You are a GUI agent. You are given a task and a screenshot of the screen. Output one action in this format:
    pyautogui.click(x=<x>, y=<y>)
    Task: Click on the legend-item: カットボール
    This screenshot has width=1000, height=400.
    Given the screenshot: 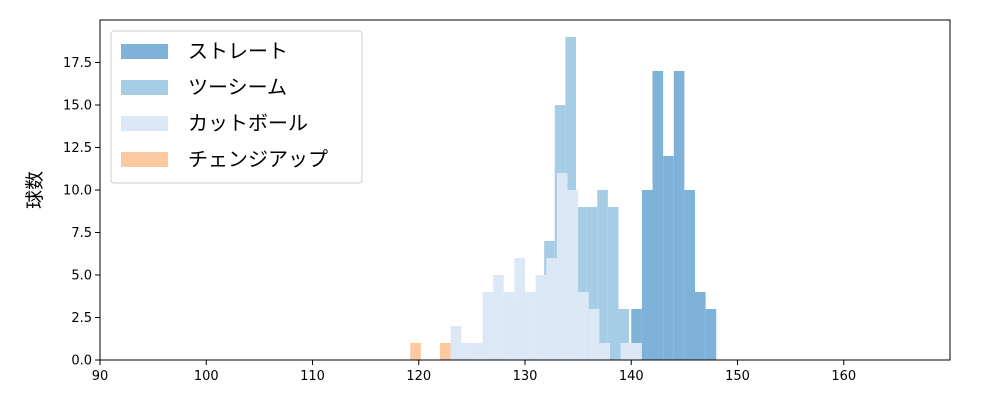 What is the action you would take?
    pyautogui.click(x=214, y=123)
    